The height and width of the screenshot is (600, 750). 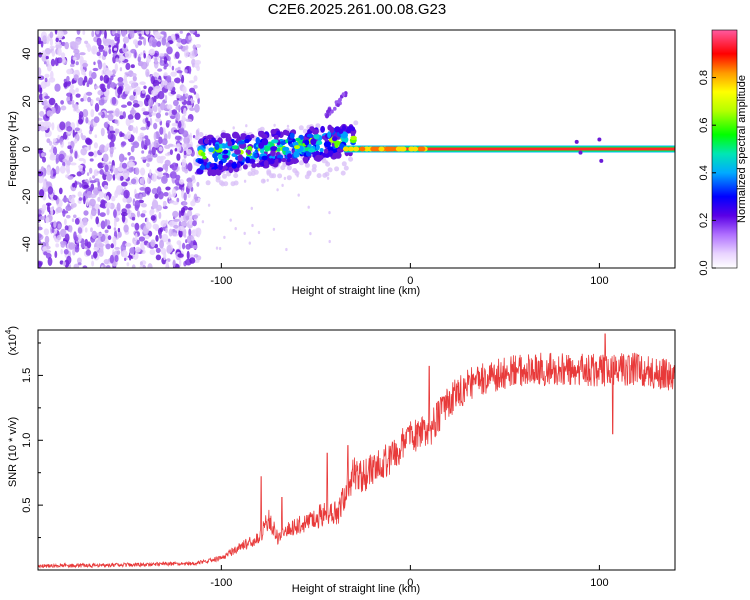 I want to click on snr-scale-label: (x104), so click(x=11, y=341).